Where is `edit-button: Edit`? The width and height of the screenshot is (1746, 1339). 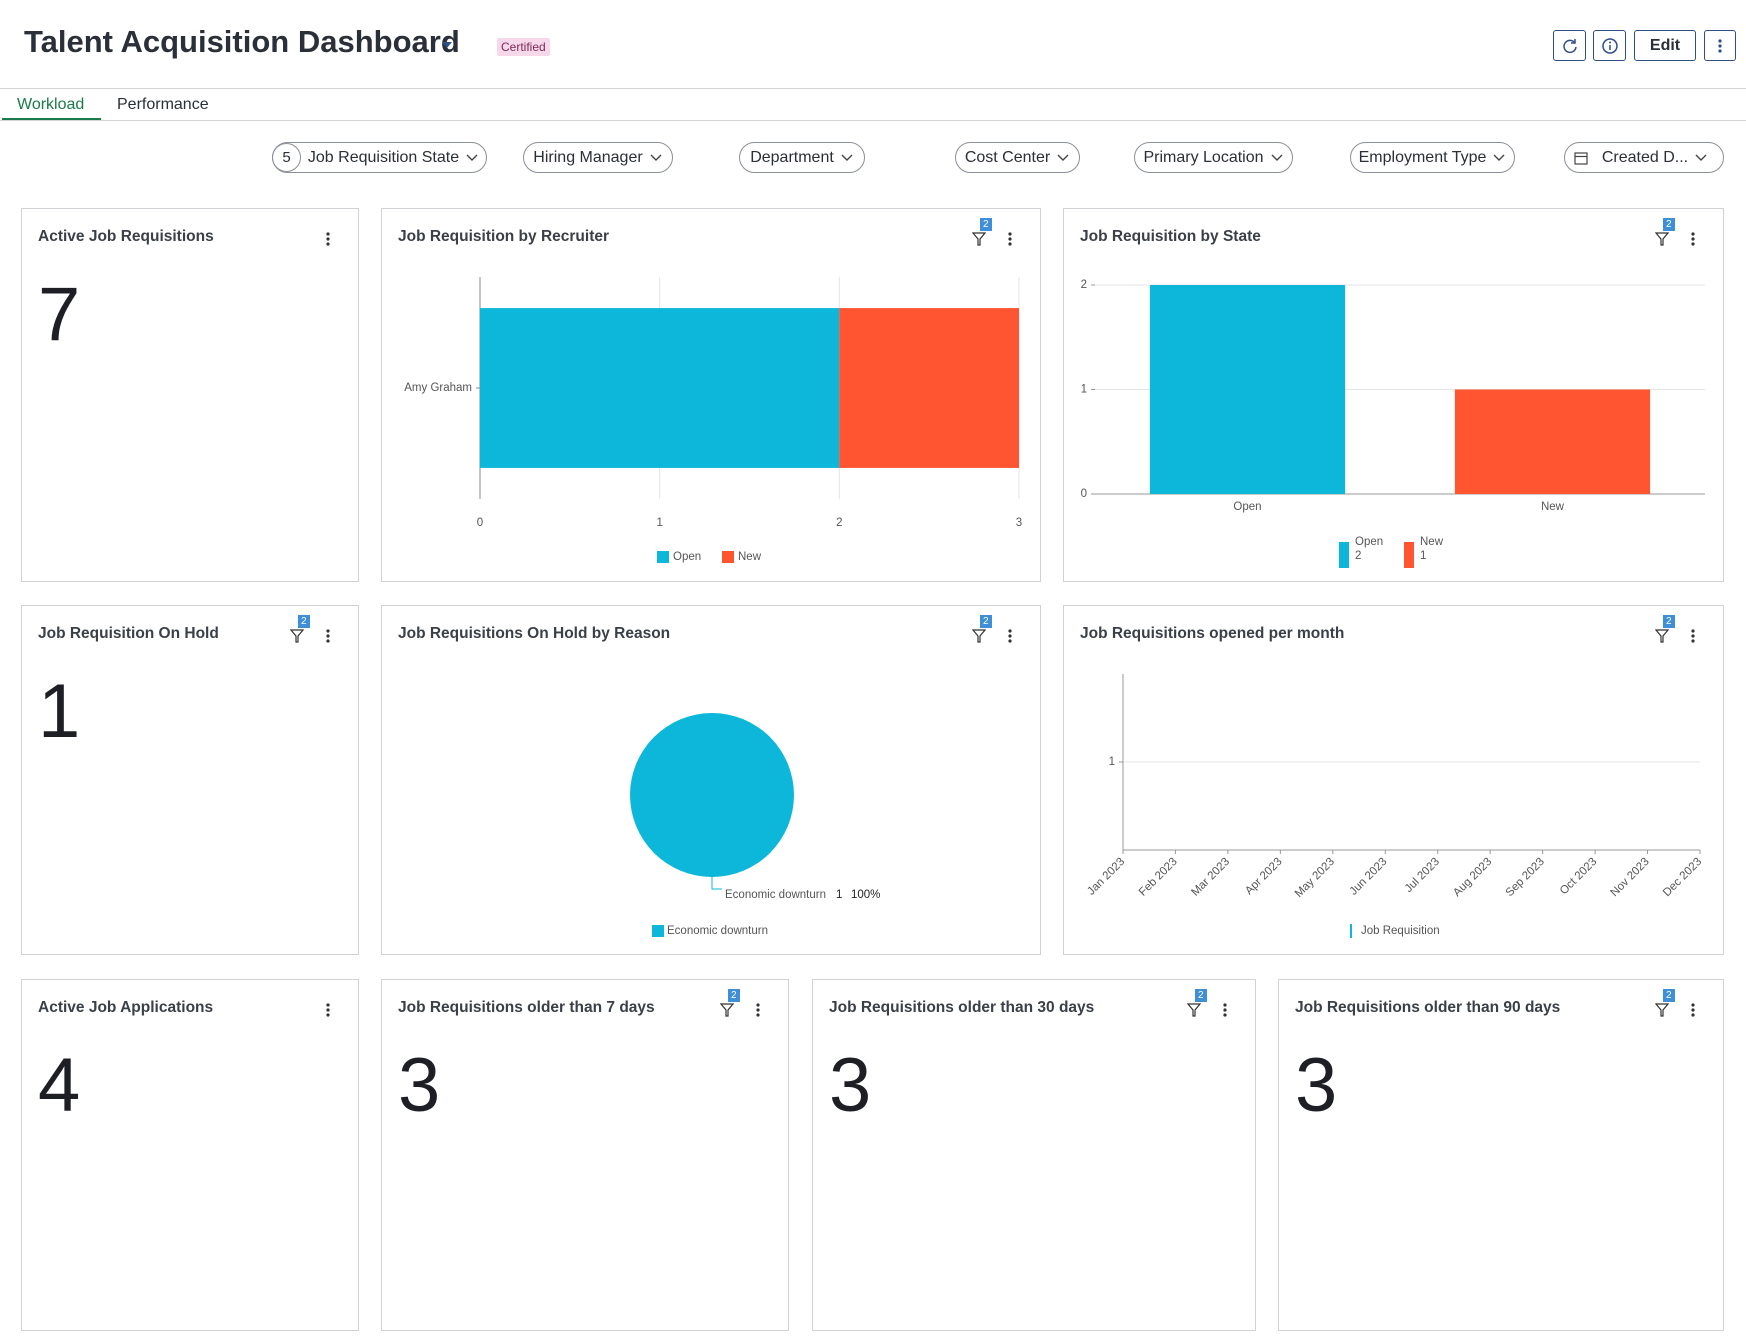
edit-button: Edit is located at coordinates (1665, 45).